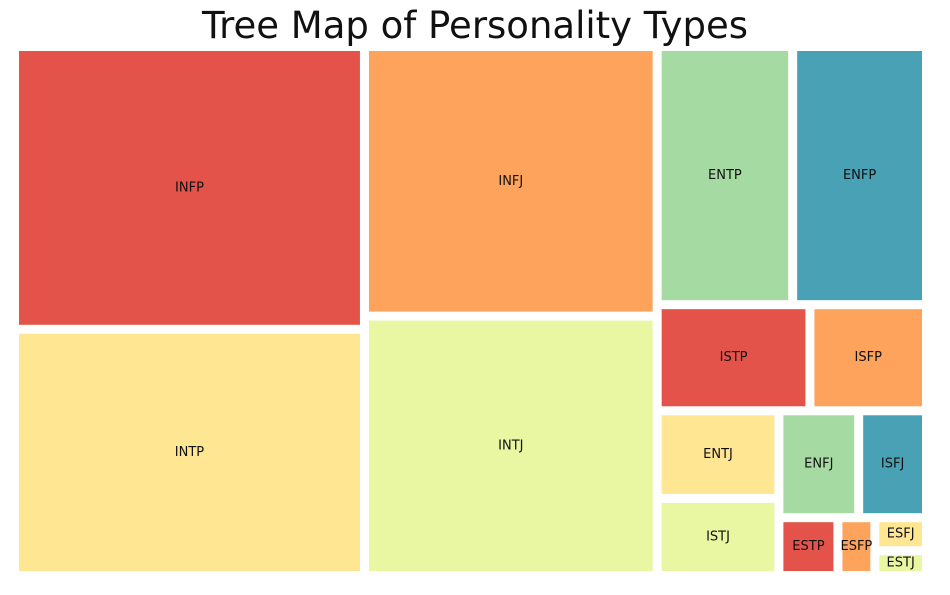 Image resolution: width=950 pixels, height=595 pixels. I want to click on tile-rect-entj, so click(718, 454).